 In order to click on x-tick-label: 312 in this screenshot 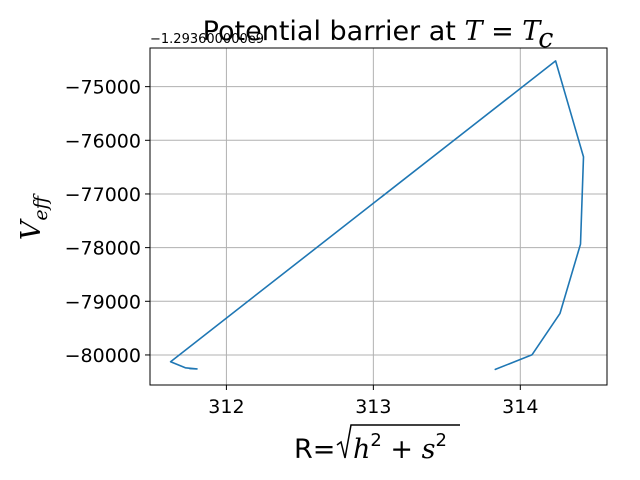, I will do `click(226, 407)`.